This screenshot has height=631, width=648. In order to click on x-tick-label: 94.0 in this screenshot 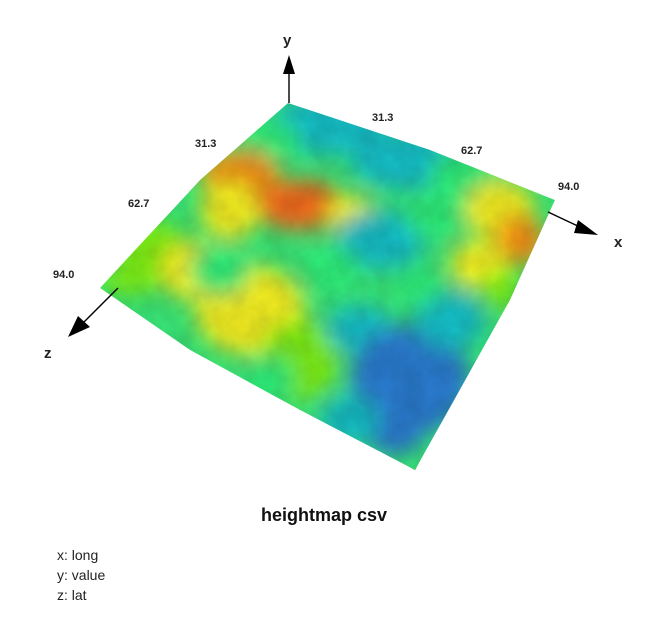, I will do `click(568, 187)`.